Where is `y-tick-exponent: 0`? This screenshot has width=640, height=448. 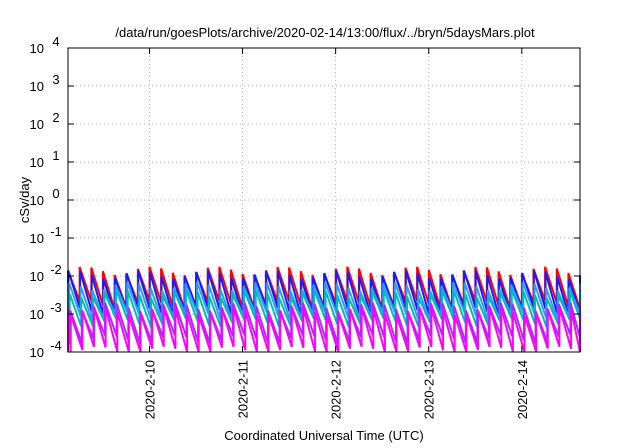
y-tick-exponent: 0 is located at coordinates (55, 193).